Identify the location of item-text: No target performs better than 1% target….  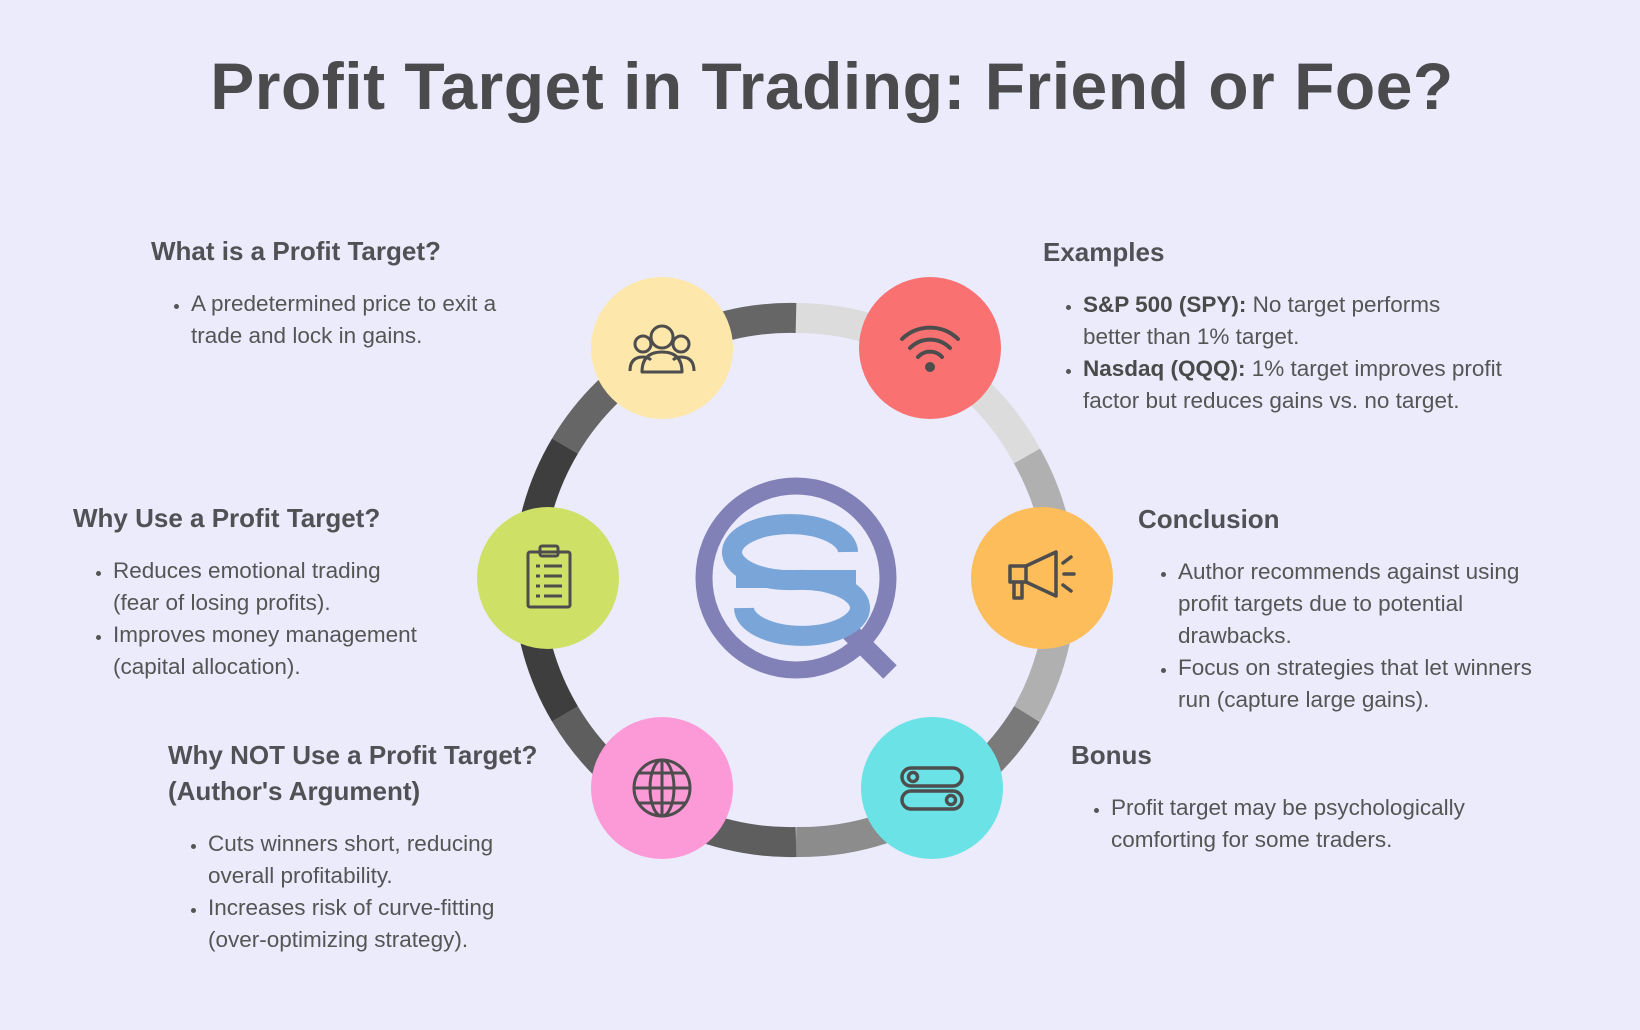
(1262, 320).